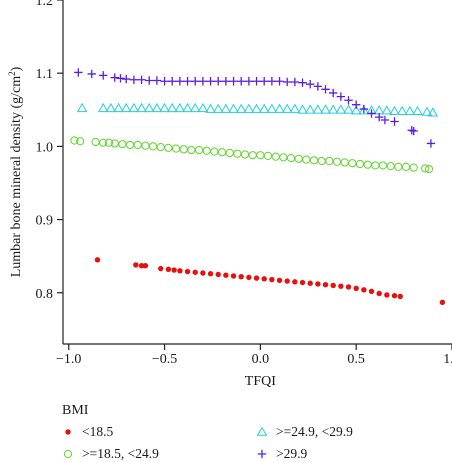  I want to click on y-axis-label-main: Lumbar bone mineral density (g/cm, so click(16, 176).